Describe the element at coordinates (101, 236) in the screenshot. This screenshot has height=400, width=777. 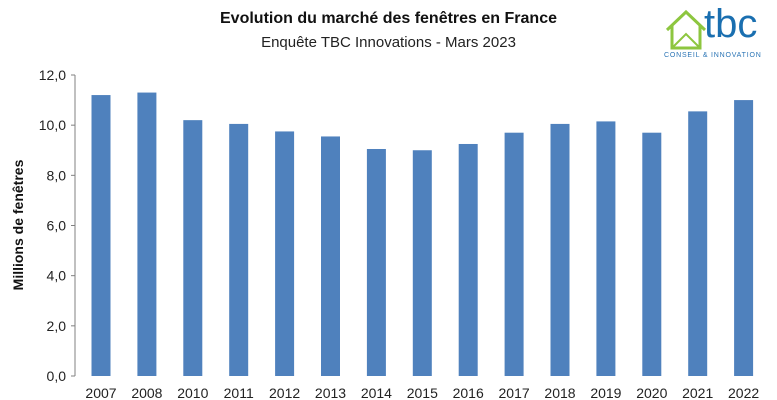
I see `bar-2007` at that location.